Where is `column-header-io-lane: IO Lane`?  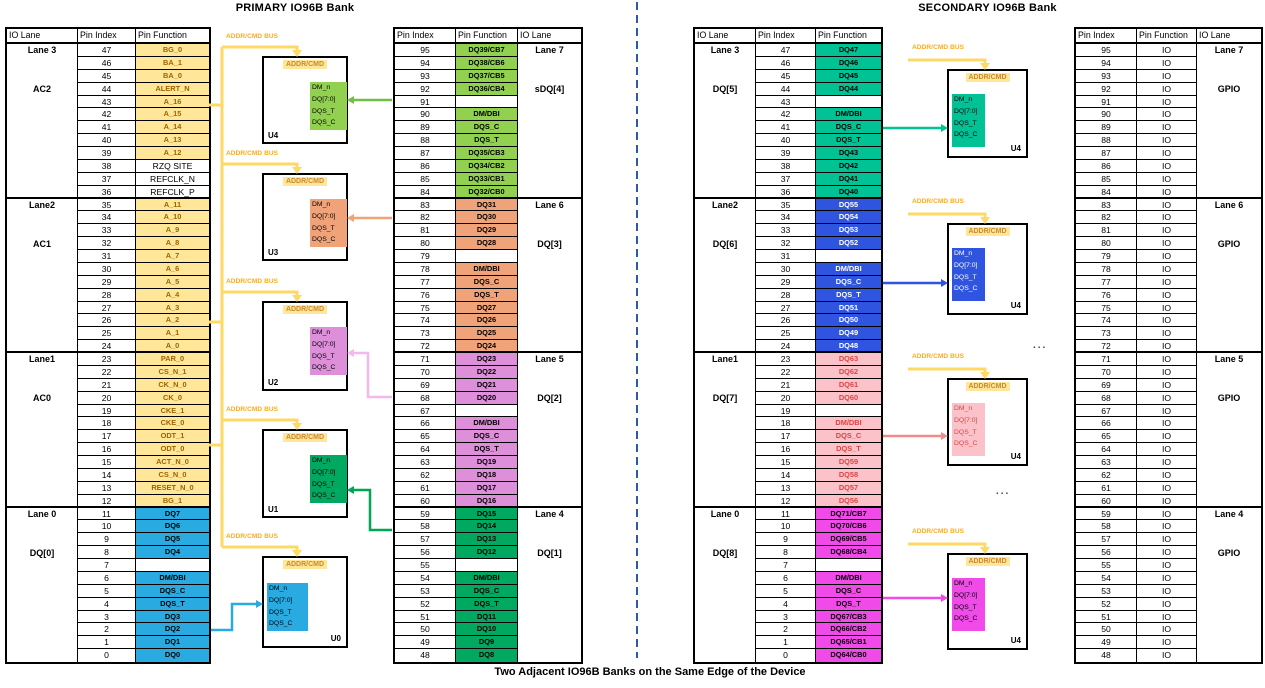
column-header-io-lane: IO Lane is located at coordinates (725, 36).